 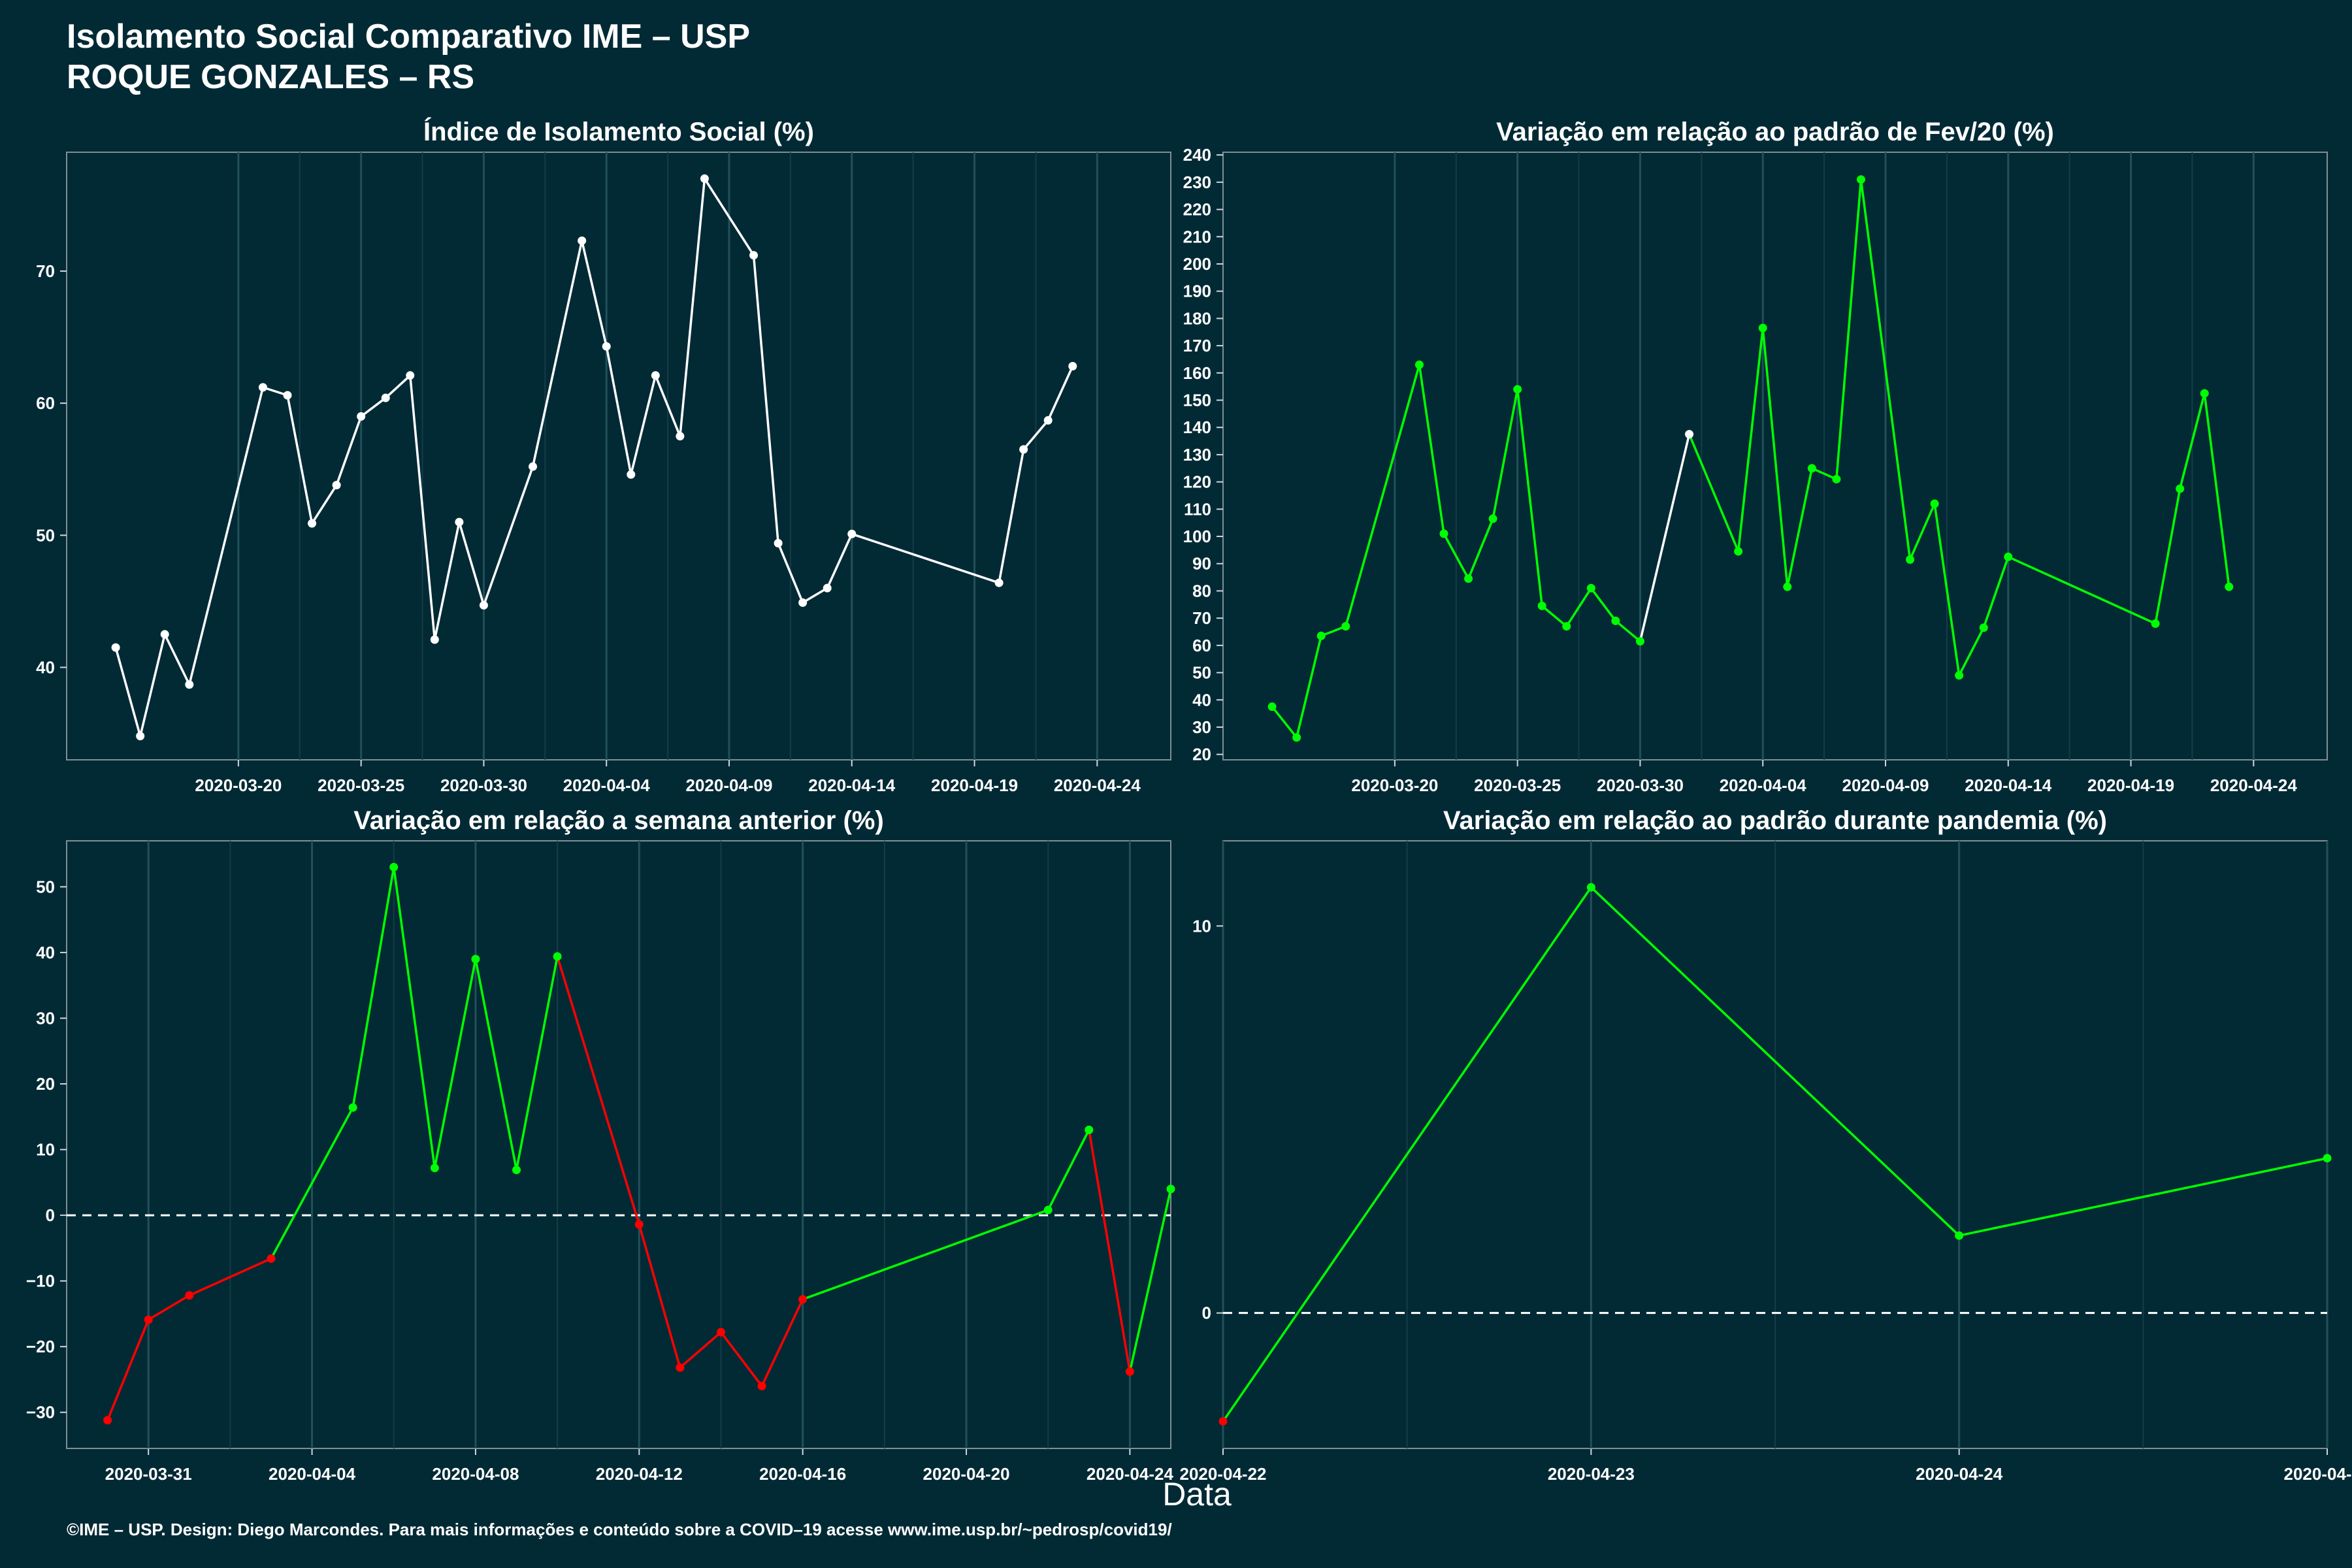 What do you see at coordinates (1197, 182) in the screenshot?
I see `p2-y-tick-label: 230` at bounding box center [1197, 182].